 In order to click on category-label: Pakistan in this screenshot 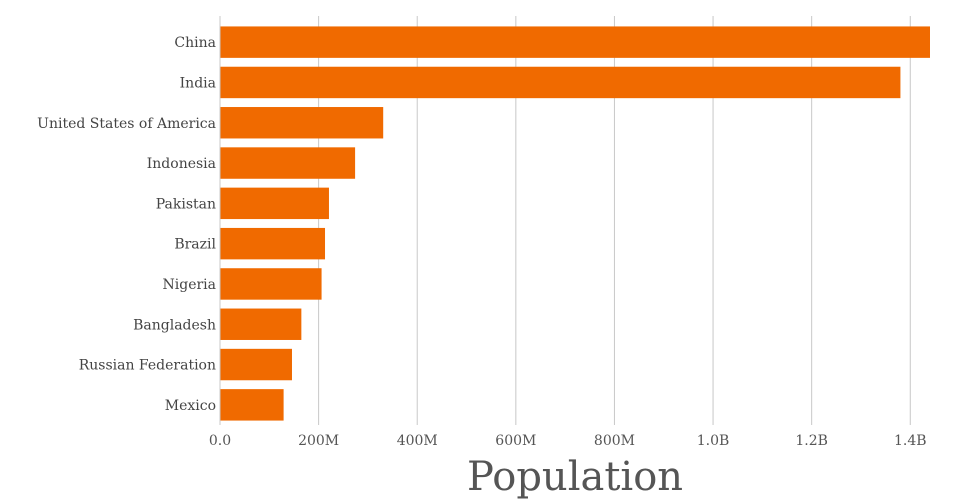, I will do `click(186, 204)`.